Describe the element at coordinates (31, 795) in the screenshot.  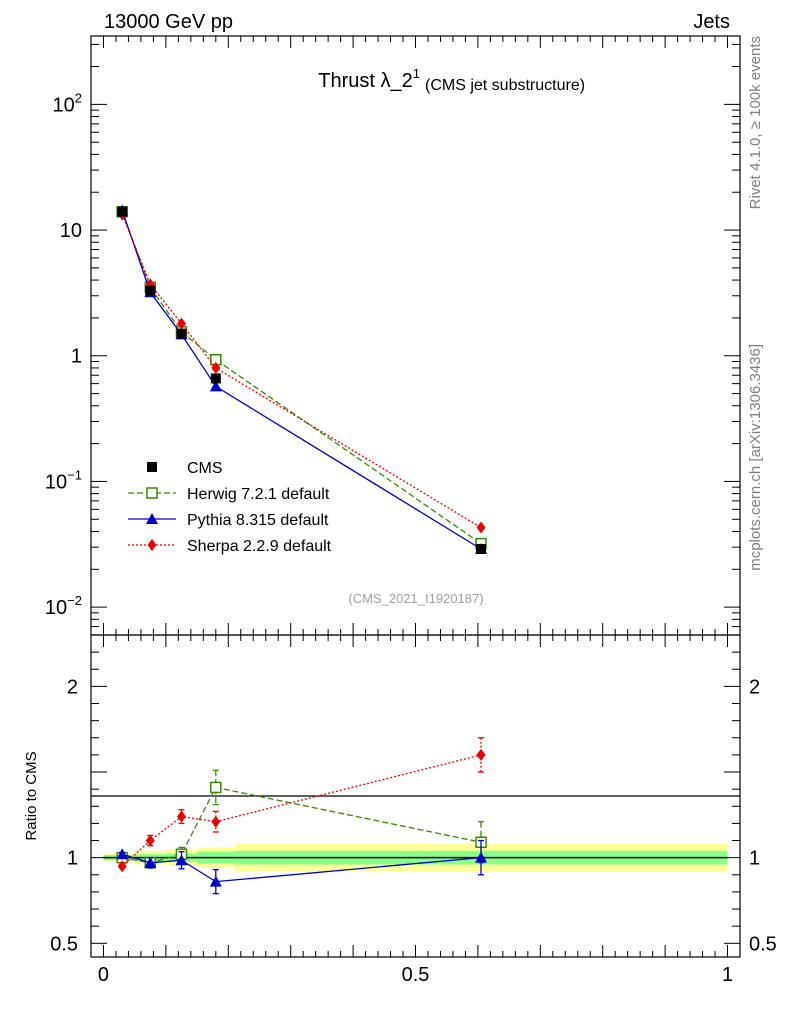
I see `ratio-y-axis-label: Ratio to CMS` at that location.